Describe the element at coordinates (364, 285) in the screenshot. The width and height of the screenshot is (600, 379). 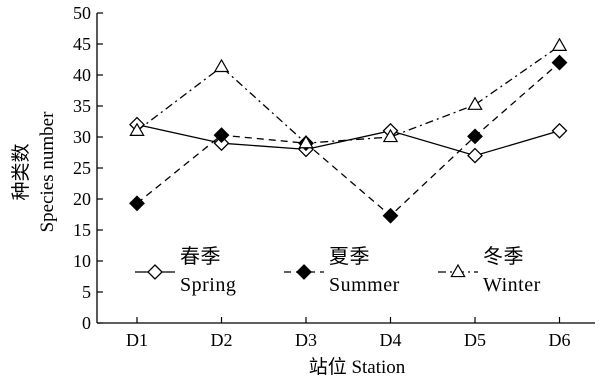
I see `legend-label-en: Summer` at that location.